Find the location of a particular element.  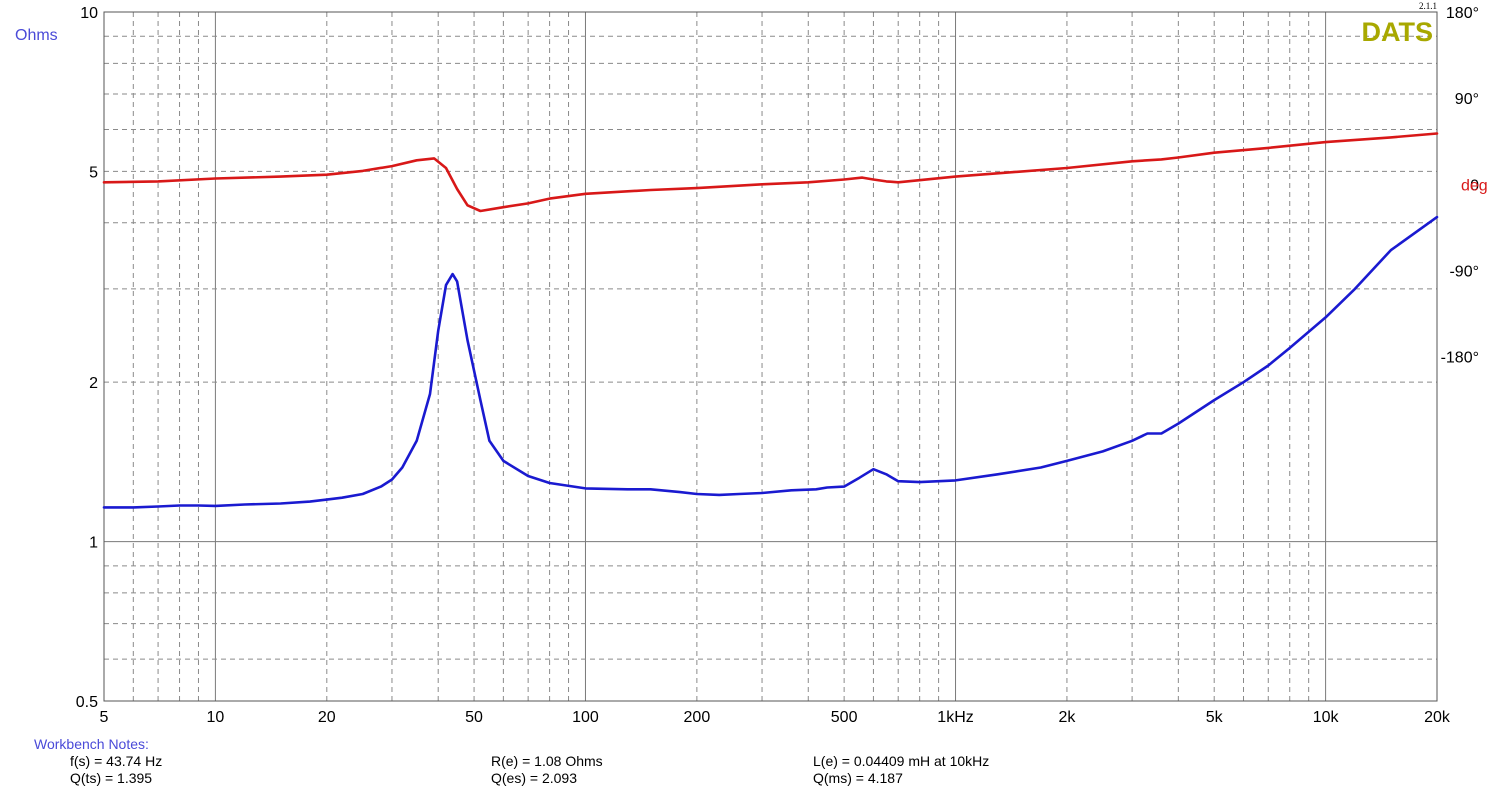

x-tick-label: 200 is located at coordinates (697, 717).